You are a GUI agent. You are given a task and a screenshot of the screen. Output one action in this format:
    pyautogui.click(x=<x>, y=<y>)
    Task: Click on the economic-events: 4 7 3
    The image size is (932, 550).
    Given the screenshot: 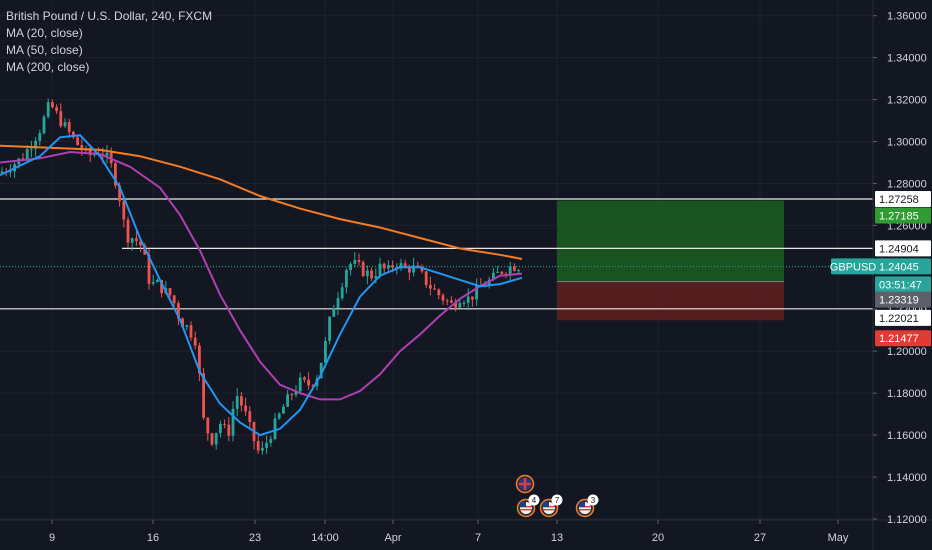 What is the action you would take?
    pyautogui.click(x=557, y=496)
    